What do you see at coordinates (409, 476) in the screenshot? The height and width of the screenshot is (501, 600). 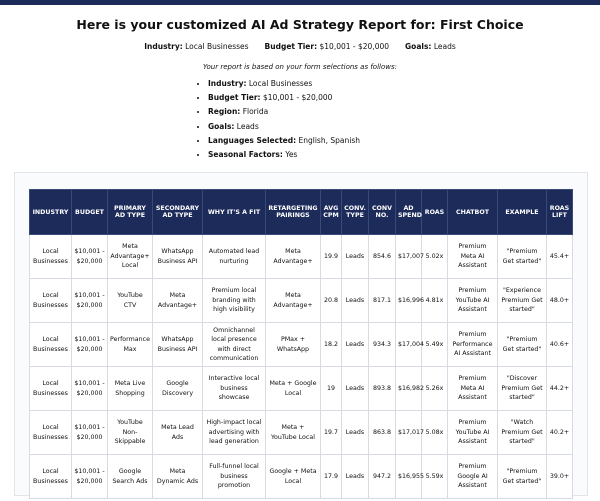 I see `table-cell: $16,955` at bounding box center [409, 476].